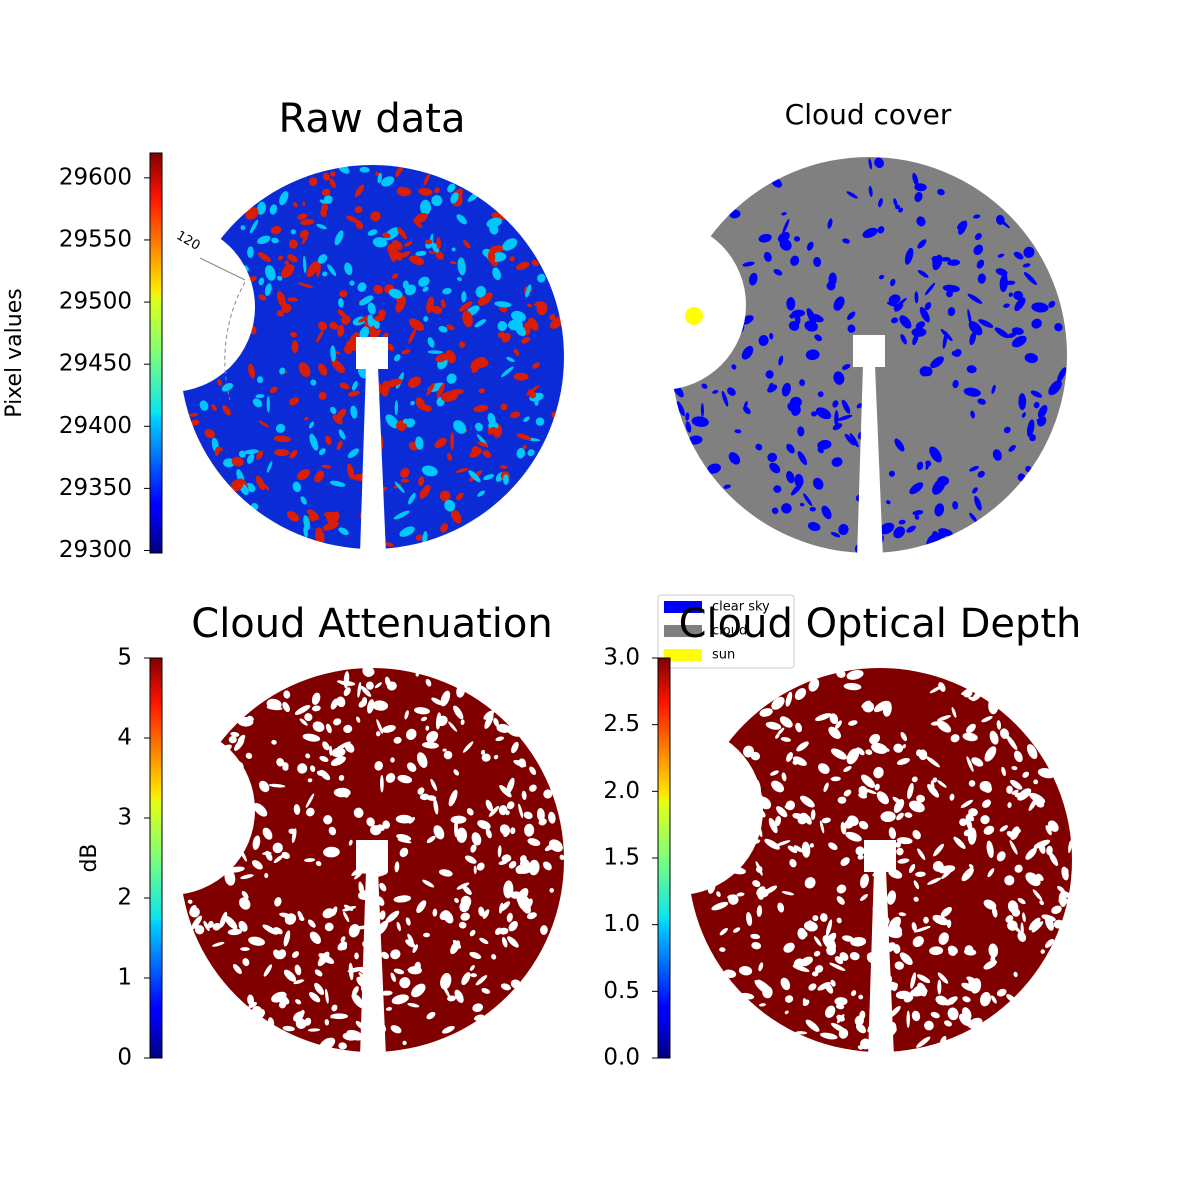  What do you see at coordinates (235, 341) in the screenshot?
I see `annotation-circle` at bounding box center [235, 341].